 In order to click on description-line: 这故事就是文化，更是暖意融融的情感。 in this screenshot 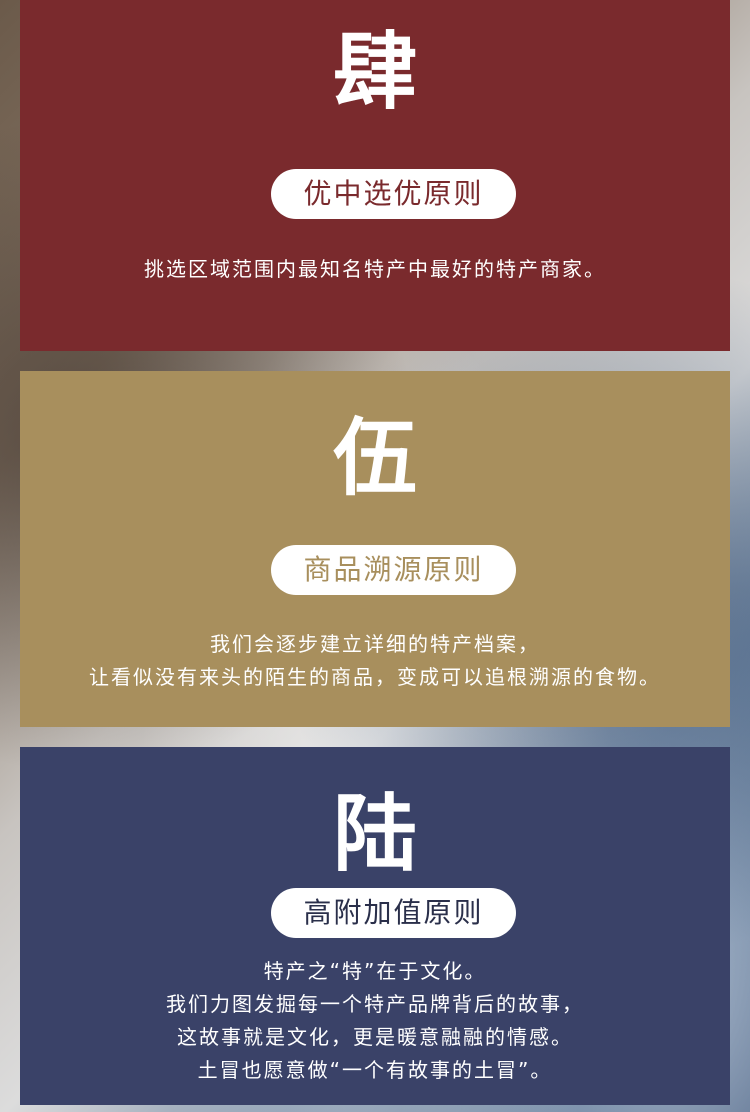, I will do `click(375, 1037)`.